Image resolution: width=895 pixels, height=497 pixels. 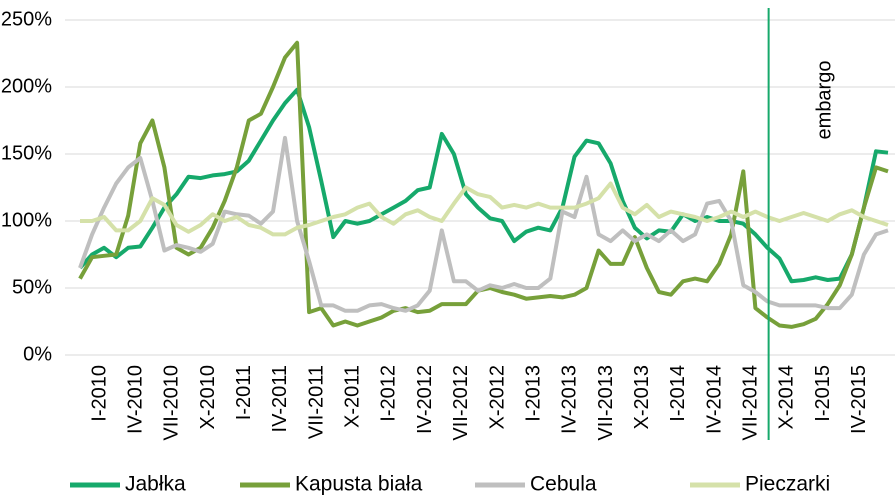 What do you see at coordinates (353, 396) in the screenshot?
I see `x-tick-label: X-2011` at bounding box center [353, 396].